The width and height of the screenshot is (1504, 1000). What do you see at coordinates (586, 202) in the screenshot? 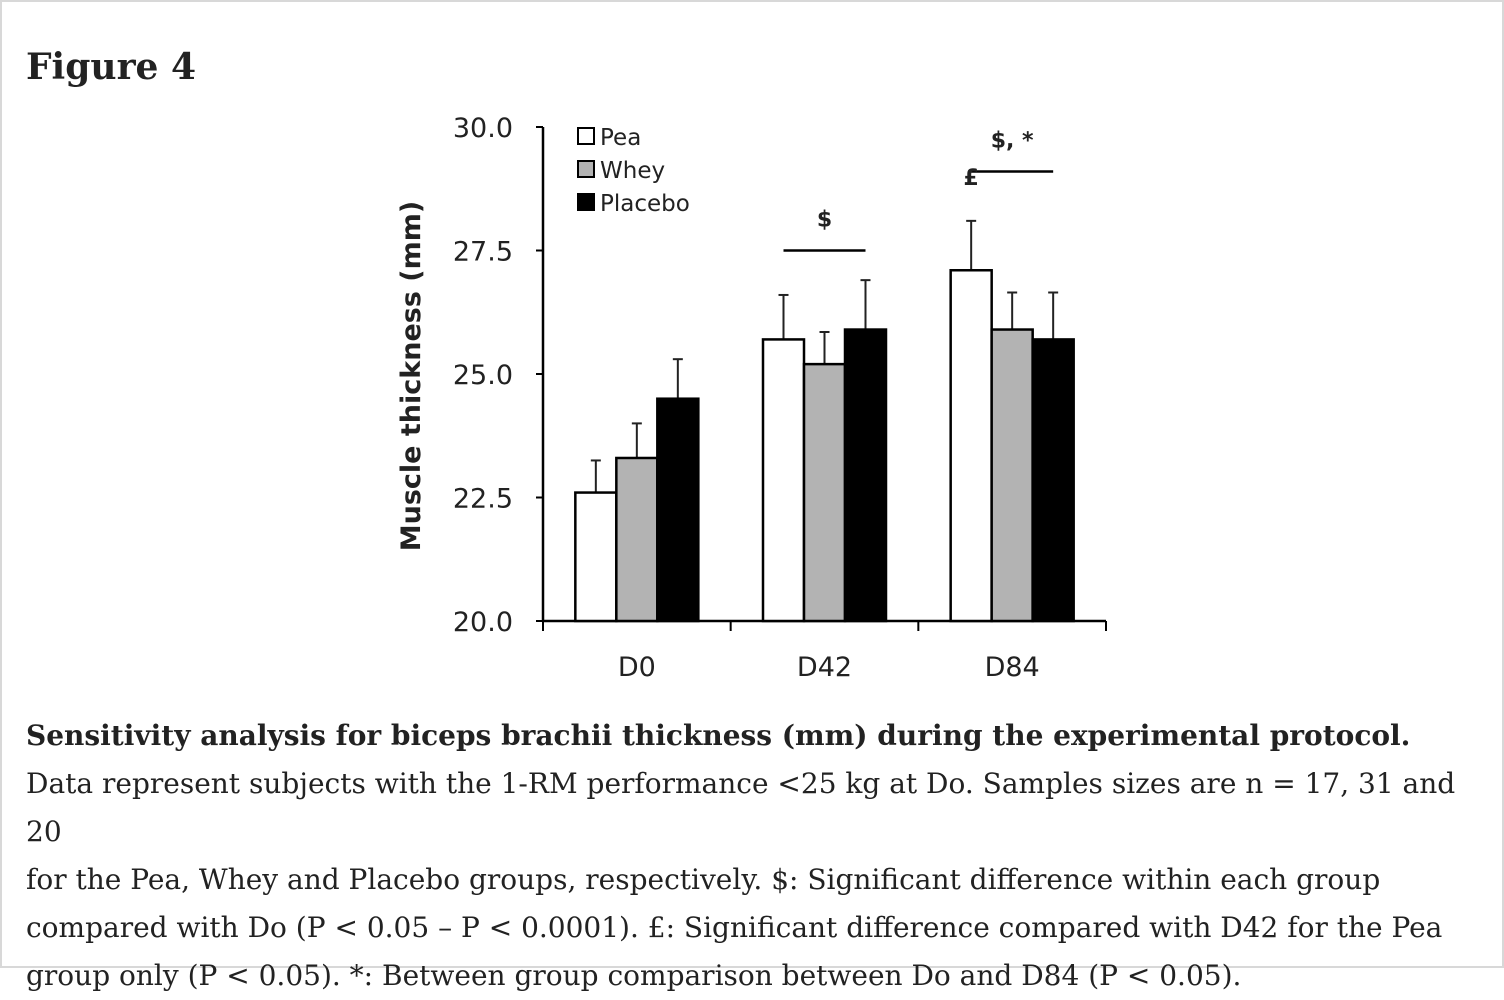
I see `legend-swatch-placebo` at bounding box center [586, 202].